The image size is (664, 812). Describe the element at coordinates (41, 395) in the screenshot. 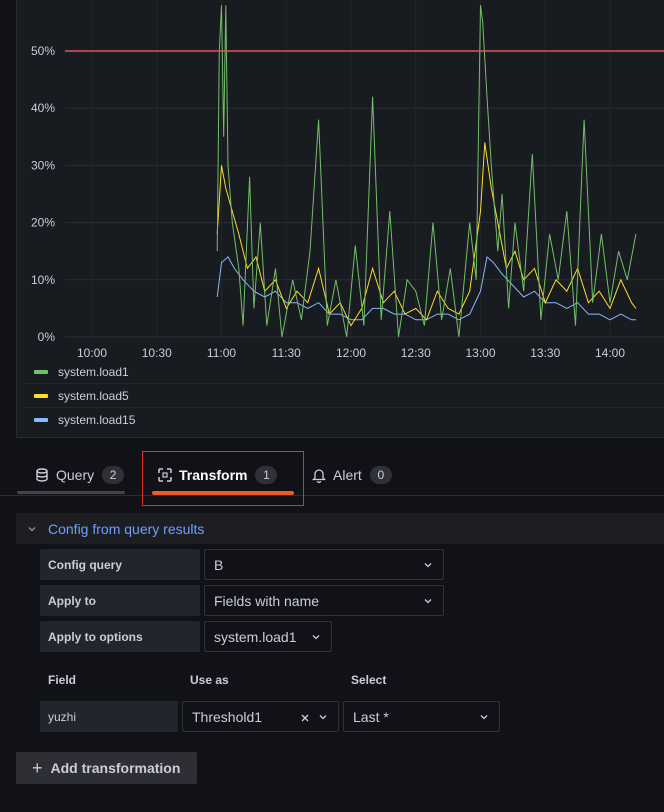

I see `legend-swatch-load5` at that location.